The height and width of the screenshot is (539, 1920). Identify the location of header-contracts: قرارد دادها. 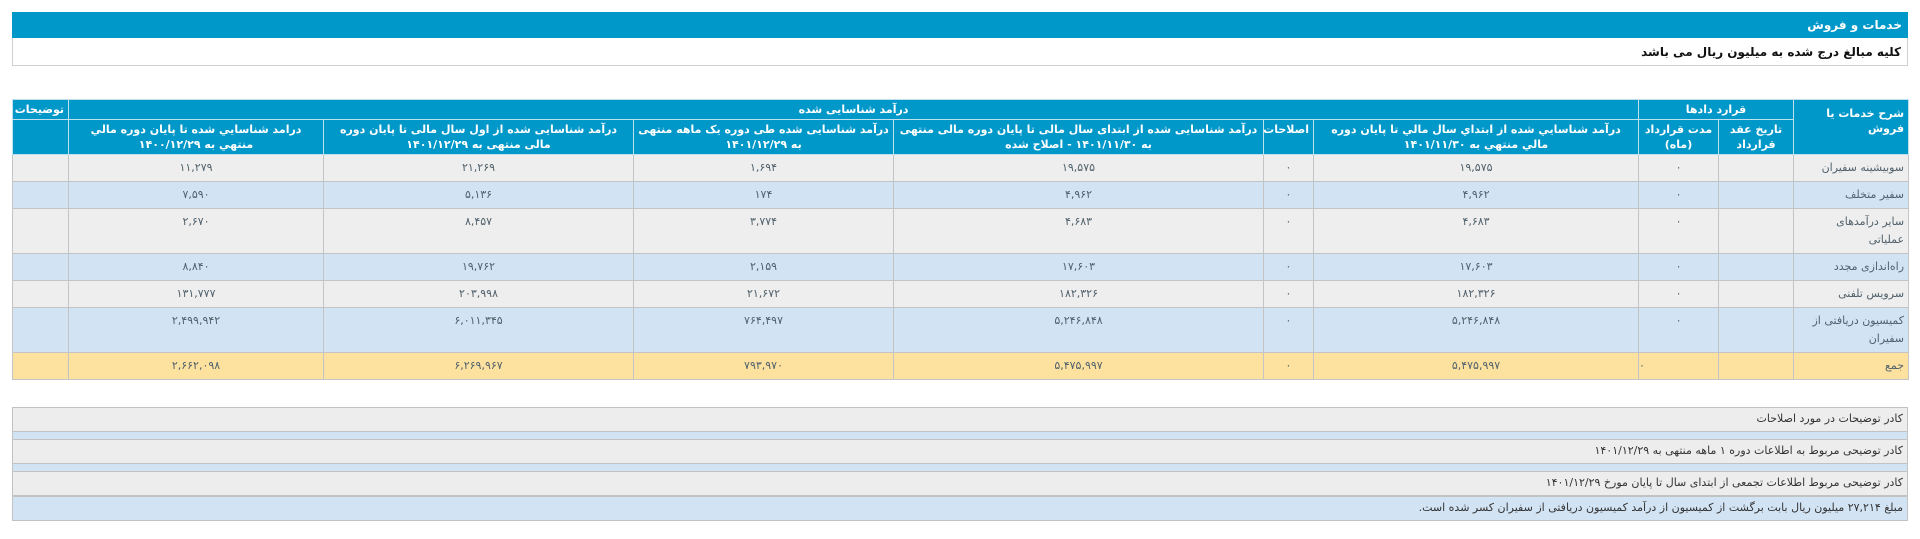
(1716, 109).